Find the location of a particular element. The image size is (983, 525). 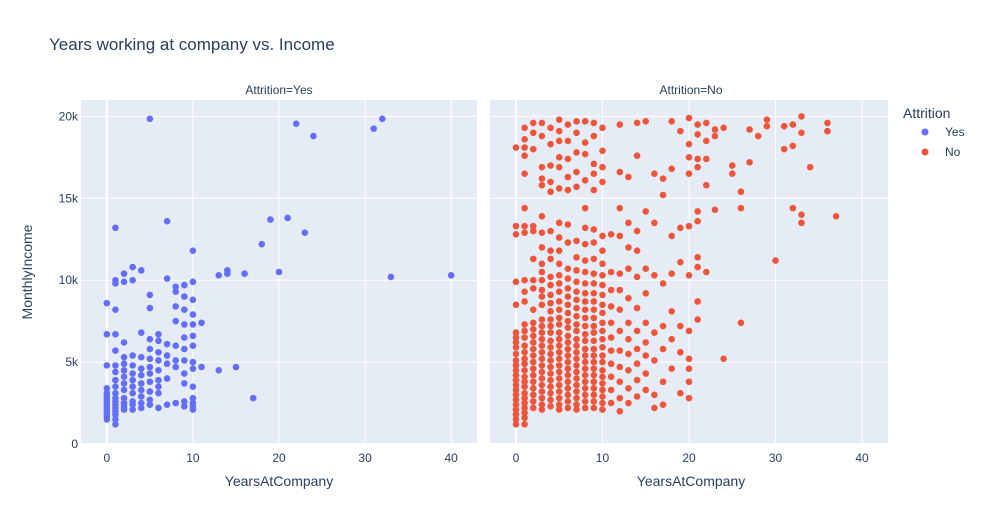

legend-item-no: No is located at coordinates (941, 152).